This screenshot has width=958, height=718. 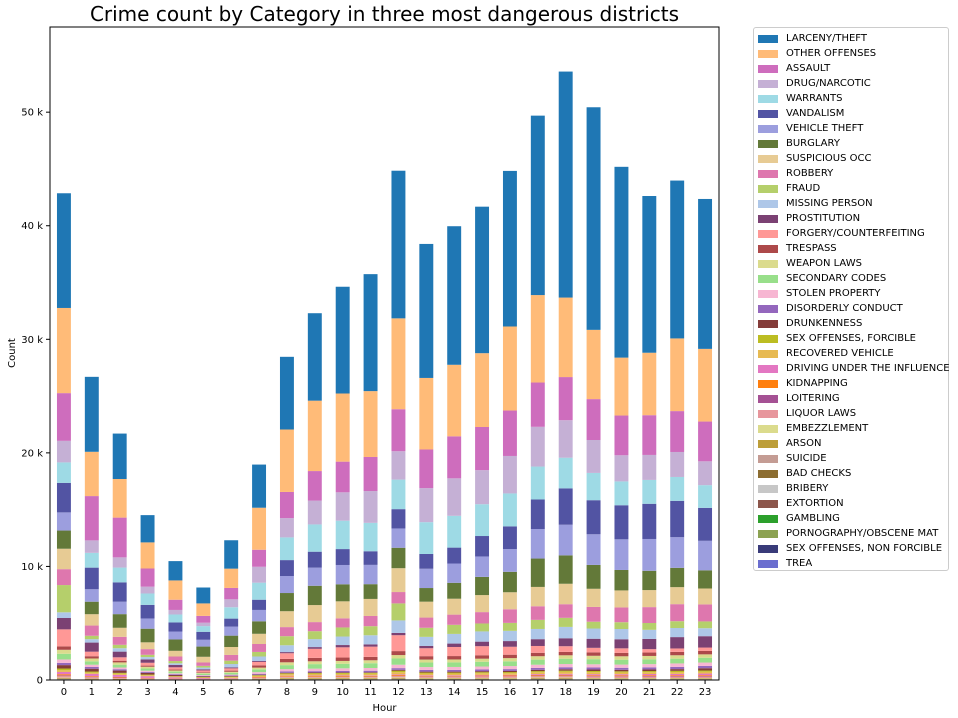 I want to click on legend-item: FORGERY/COUNTERFEITING, so click(x=851, y=233).